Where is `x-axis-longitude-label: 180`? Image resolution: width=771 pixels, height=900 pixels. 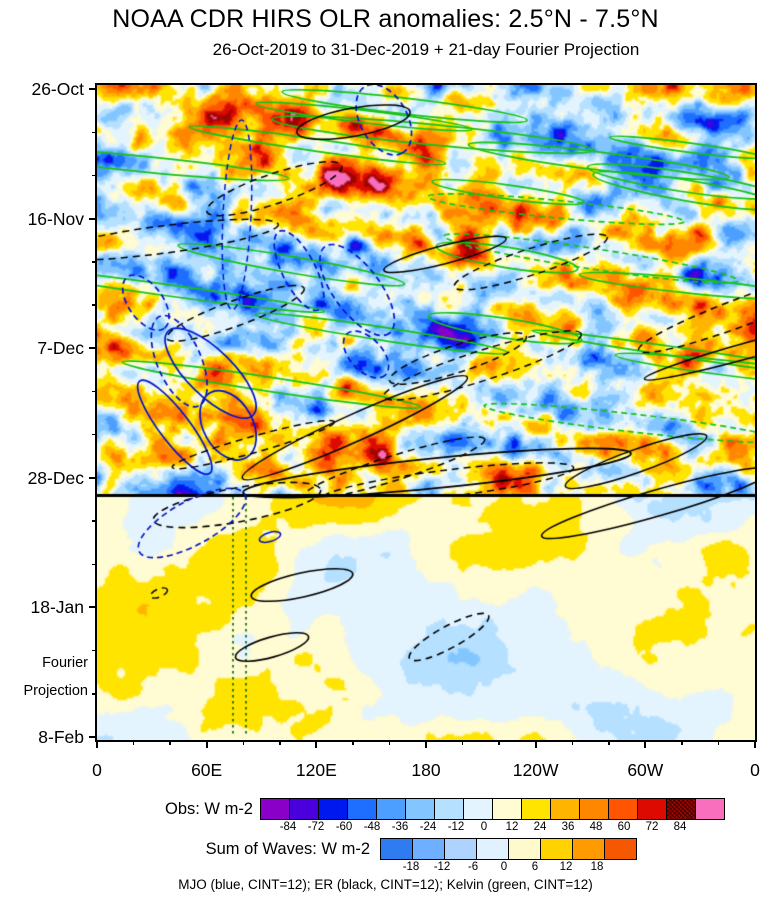
x-axis-longitude-label: 180 is located at coordinates (426, 770).